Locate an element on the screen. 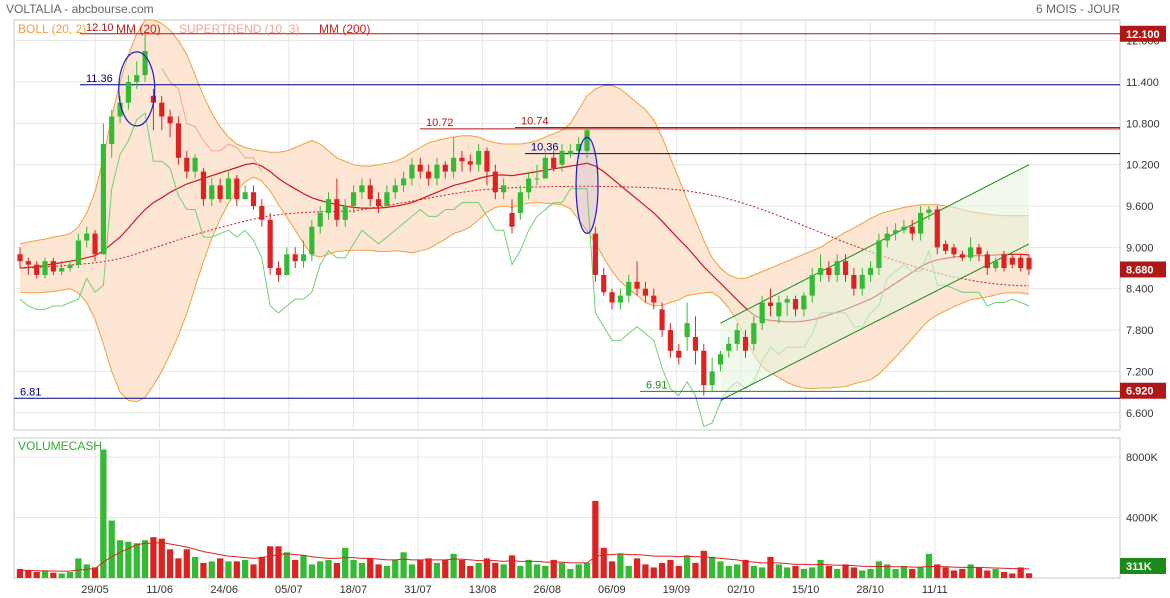 The image size is (1170, 598). volume-tick-label: 4000K is located at coordinates (1142, 519).